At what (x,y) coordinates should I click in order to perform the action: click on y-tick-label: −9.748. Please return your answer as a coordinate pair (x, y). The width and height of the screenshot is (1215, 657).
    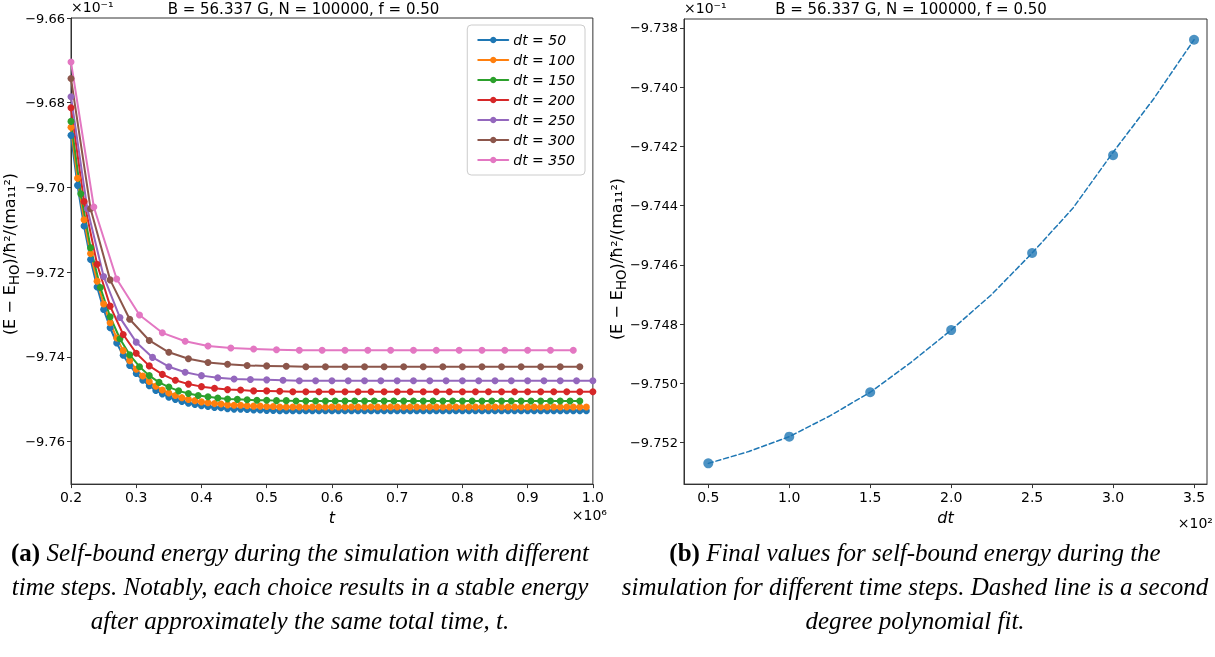
    Looking at the image, I should click on (653, 324).